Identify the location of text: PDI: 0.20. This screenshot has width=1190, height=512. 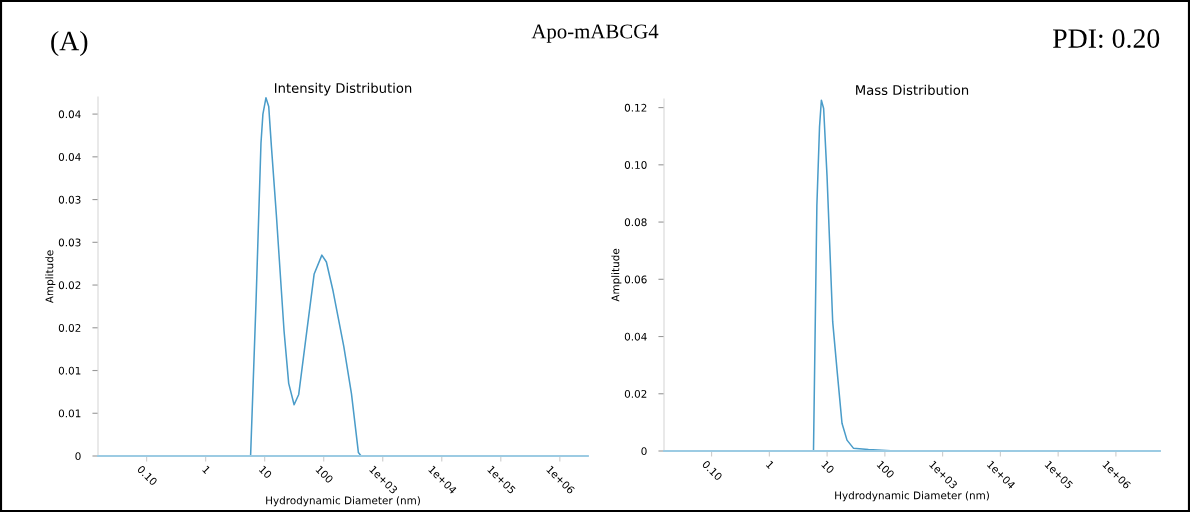
(1106, 39).